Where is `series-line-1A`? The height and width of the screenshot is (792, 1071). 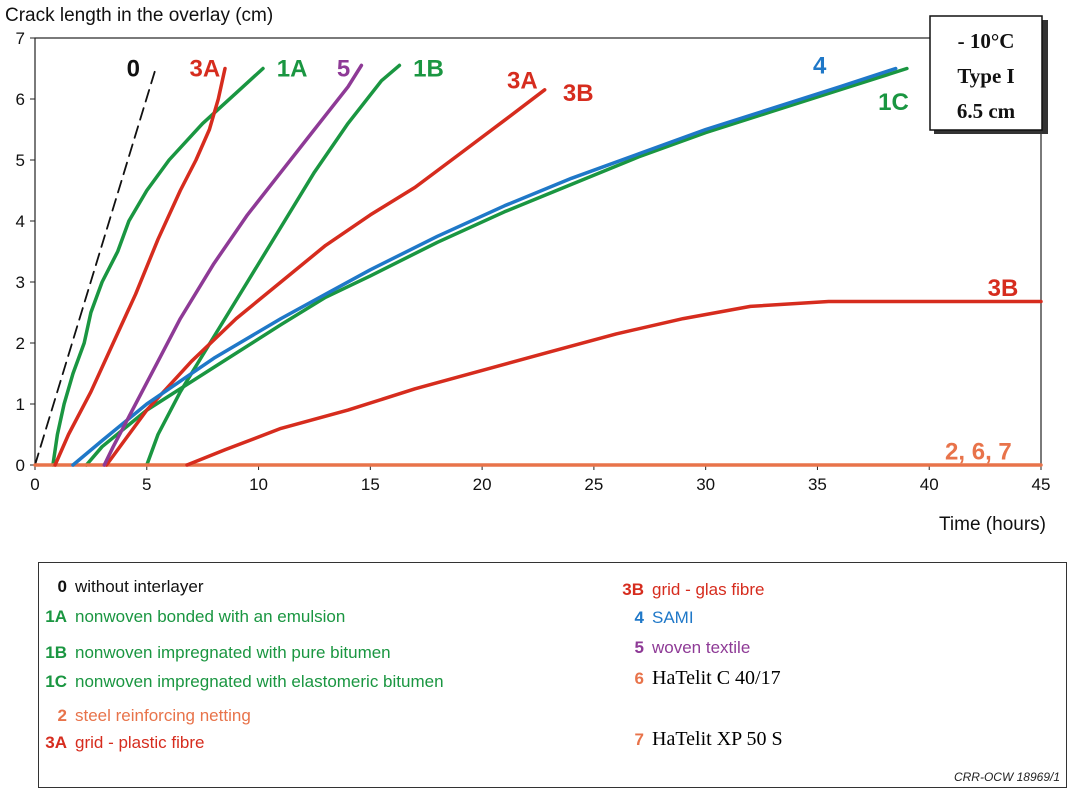 series-line-1A is located at coordinates (158, 266).